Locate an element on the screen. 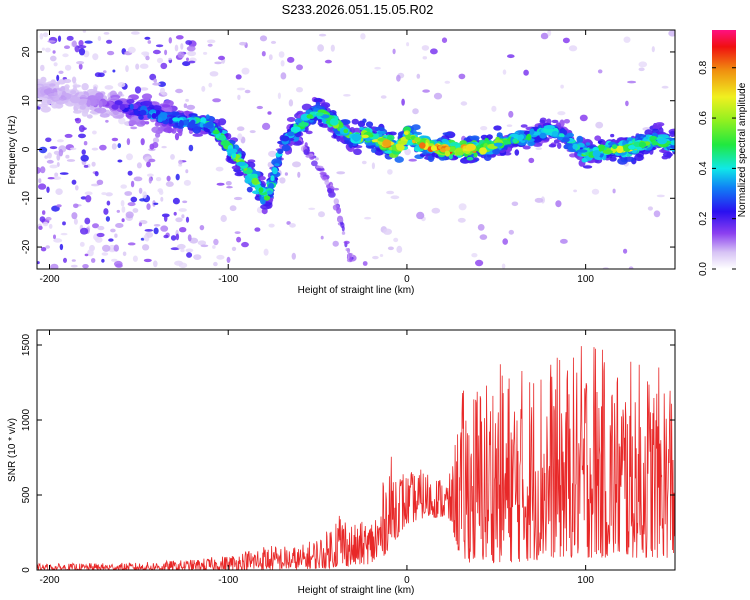 The height and width of the screenshot is (600, 750). x-tick-label: 0 is located at coordinates (407, 279).